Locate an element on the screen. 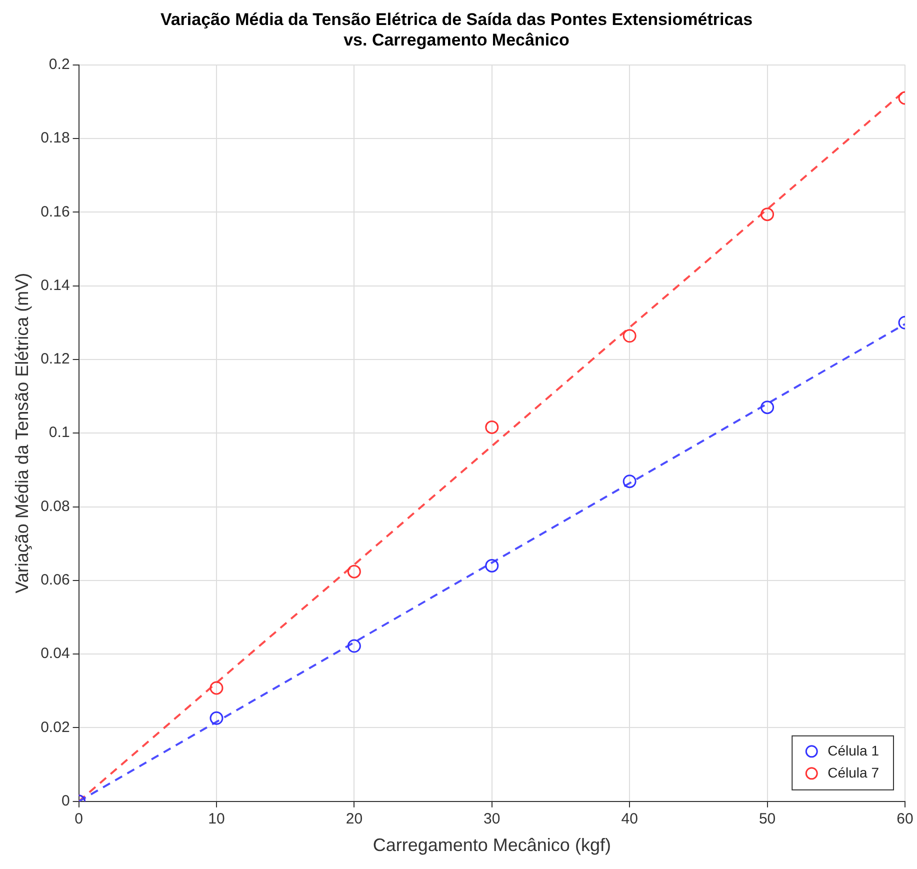 The height and width of the screenshot is (869, 917). x-tick-label: 10 is located at coordinates (216, 819).